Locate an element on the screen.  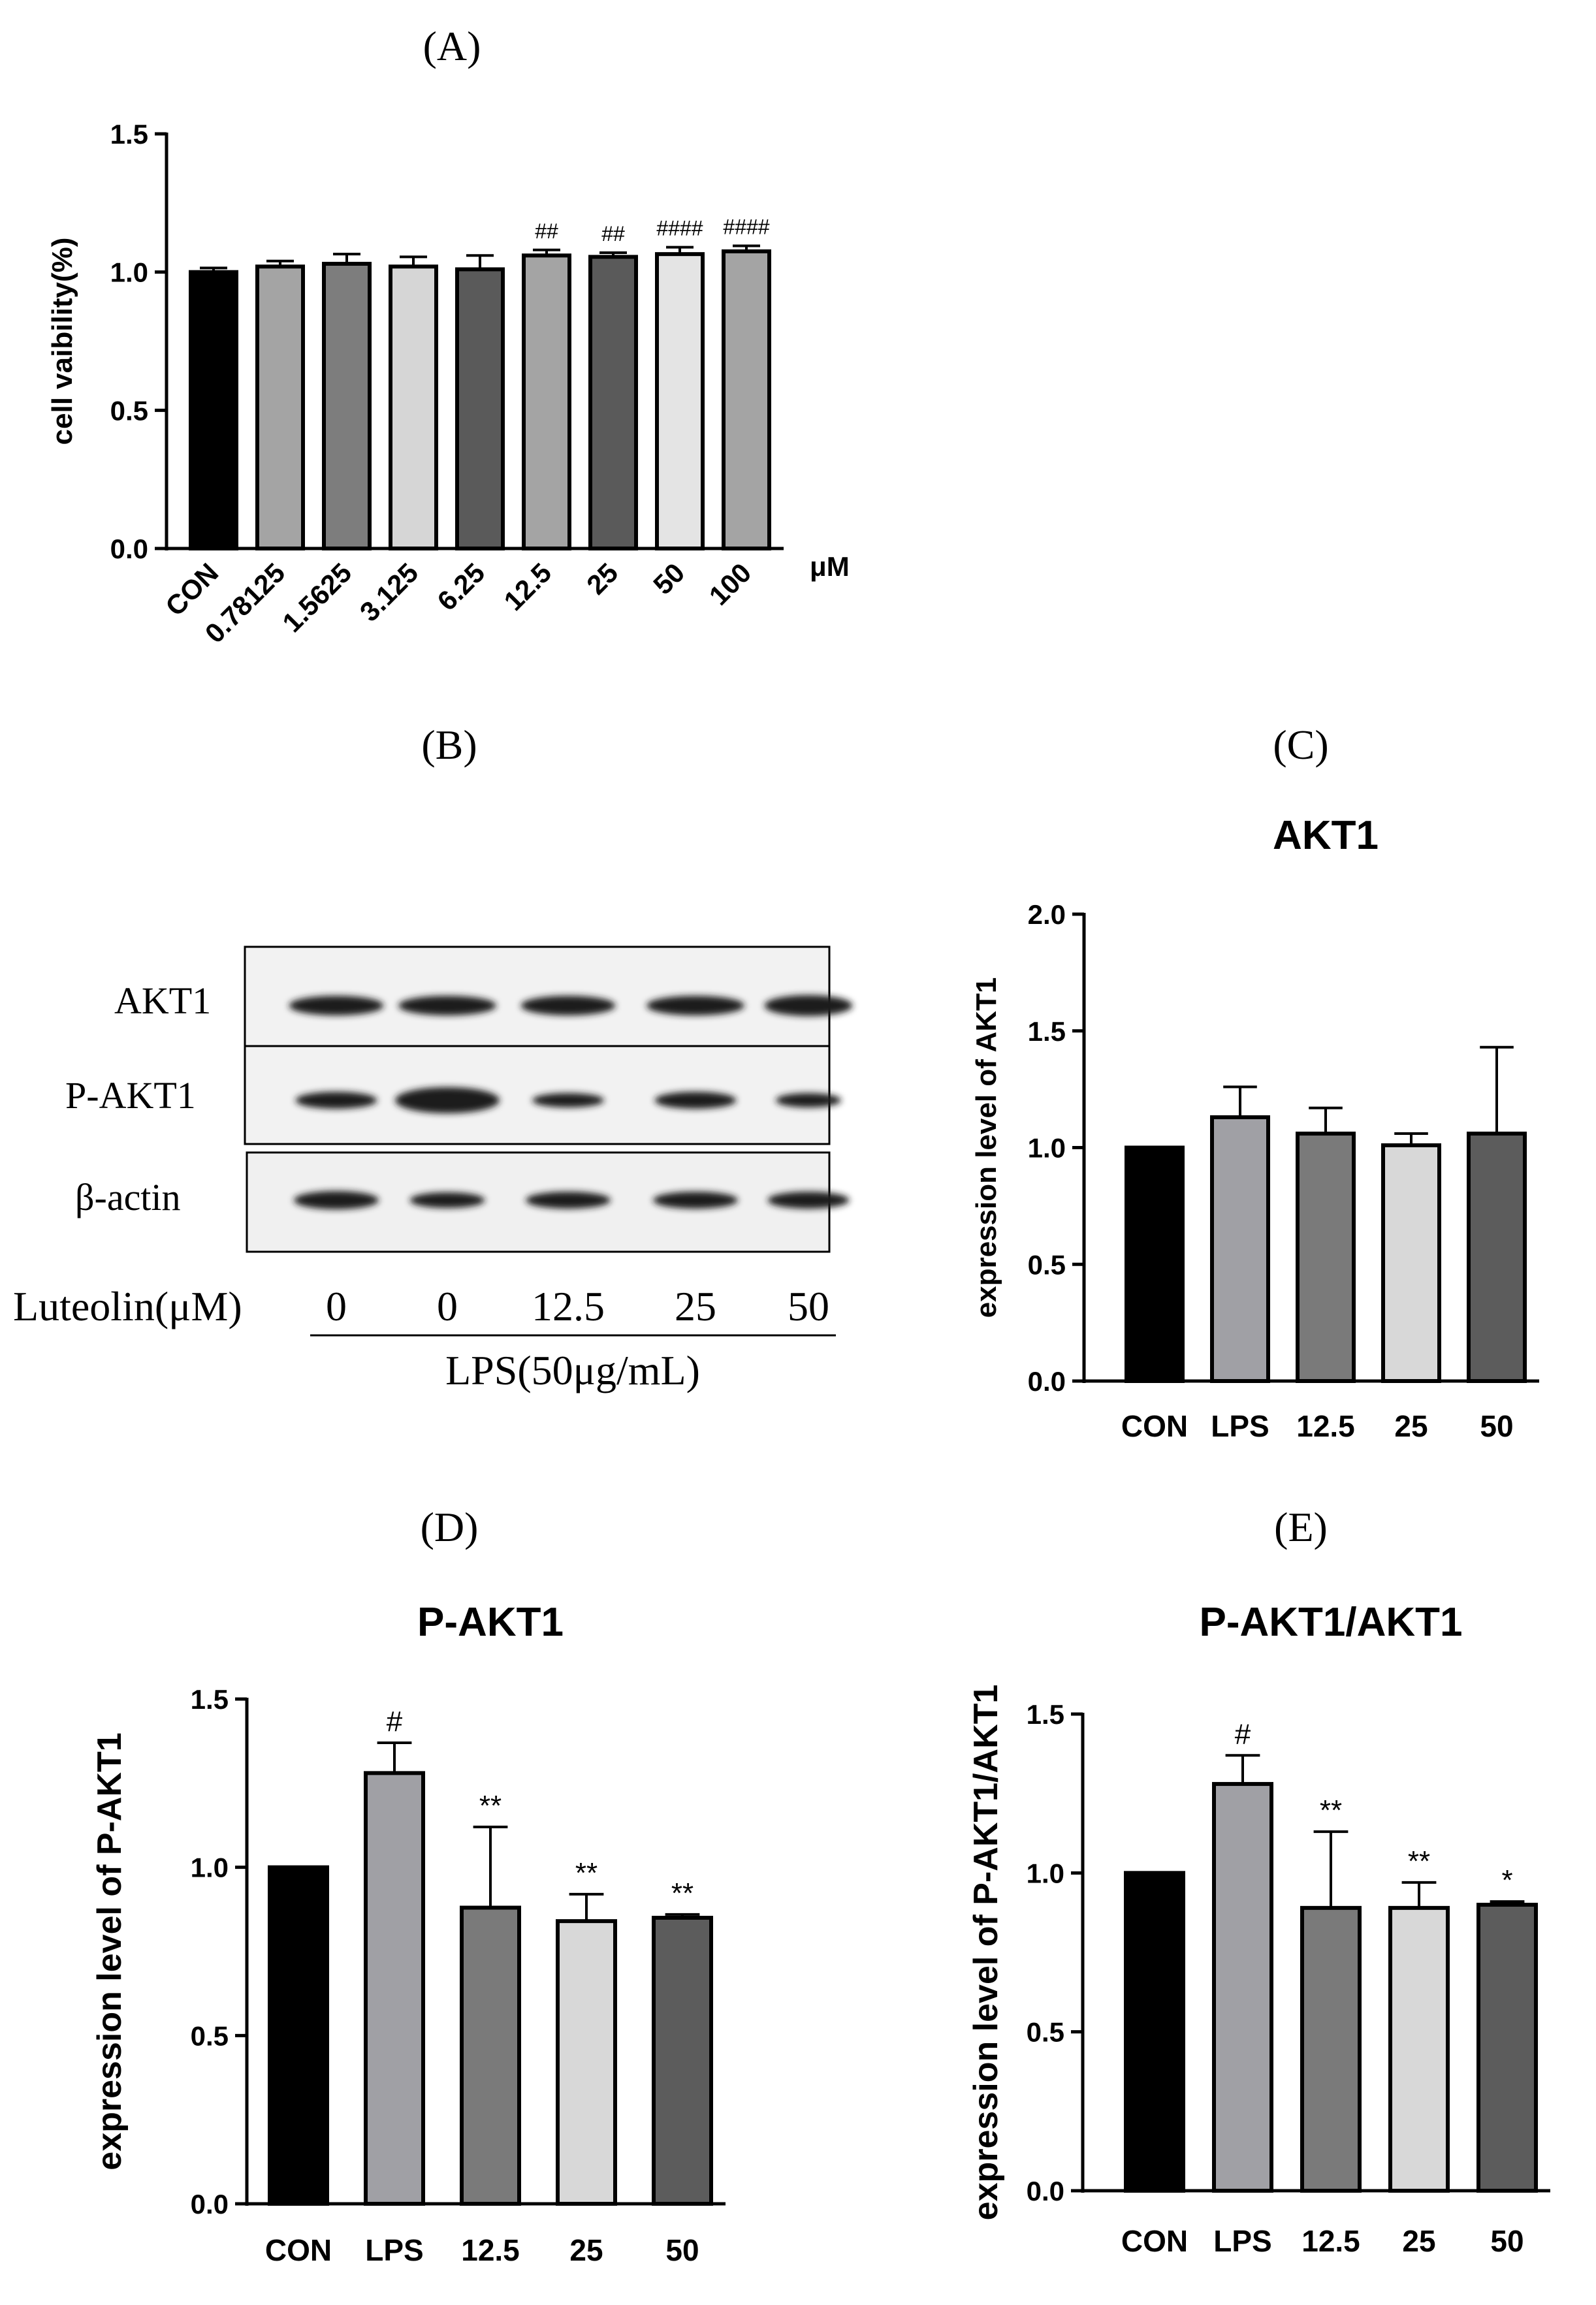
chart-e-ytick-label: 1.0 is located at coordinates (1045, 1873).